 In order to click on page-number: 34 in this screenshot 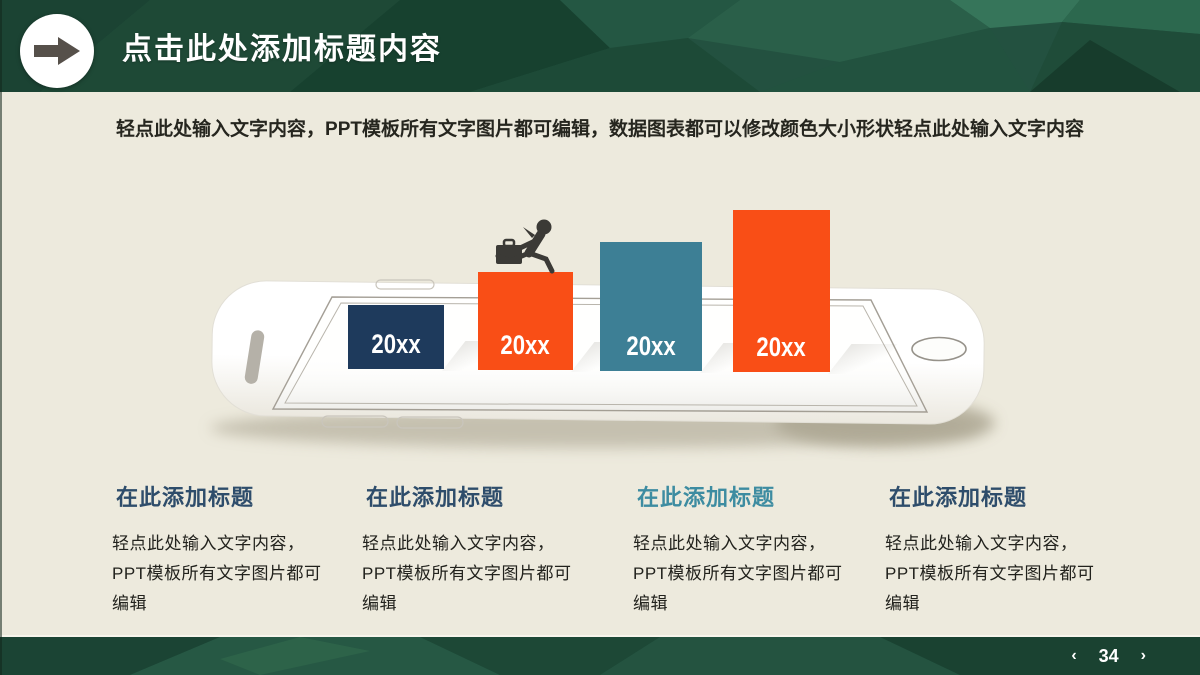, I will do `click(1108, 656)`.